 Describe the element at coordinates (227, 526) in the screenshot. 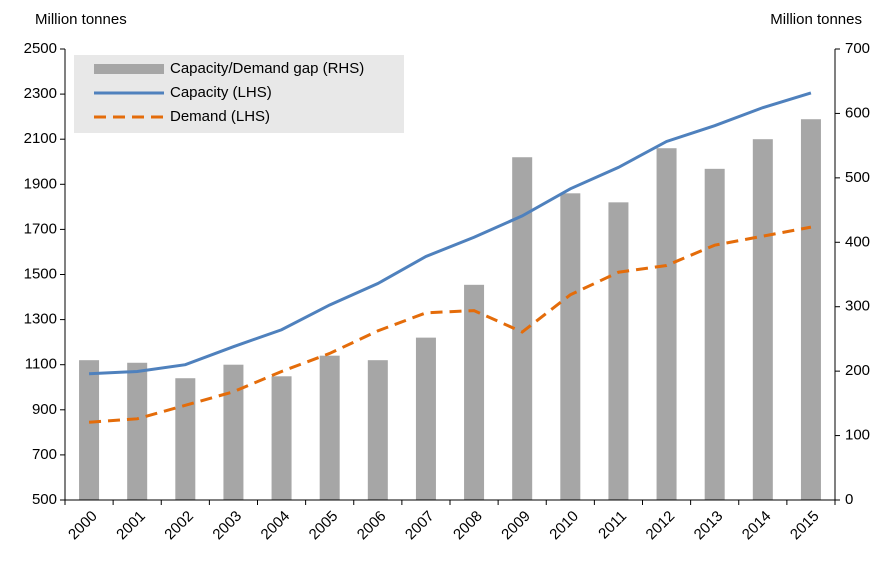

I see `x-tick-label: 2003` at that location.